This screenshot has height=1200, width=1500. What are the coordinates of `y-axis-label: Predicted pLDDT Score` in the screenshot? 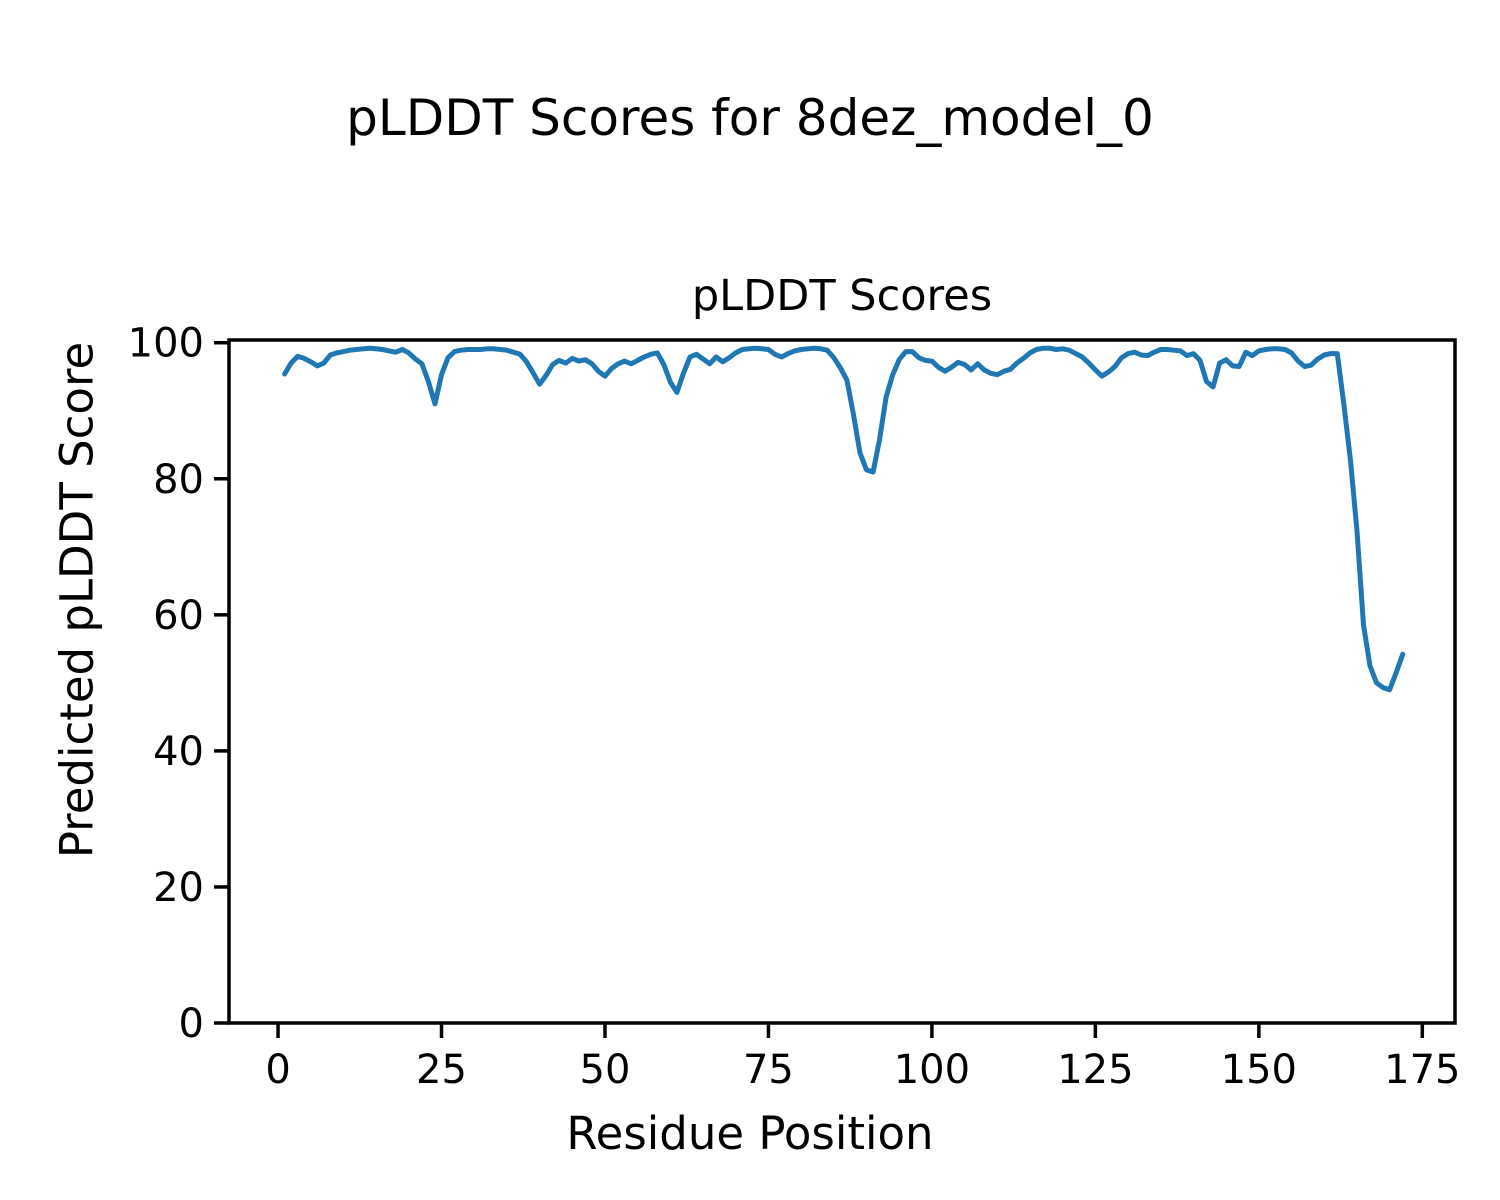 It's located at (77, 600).